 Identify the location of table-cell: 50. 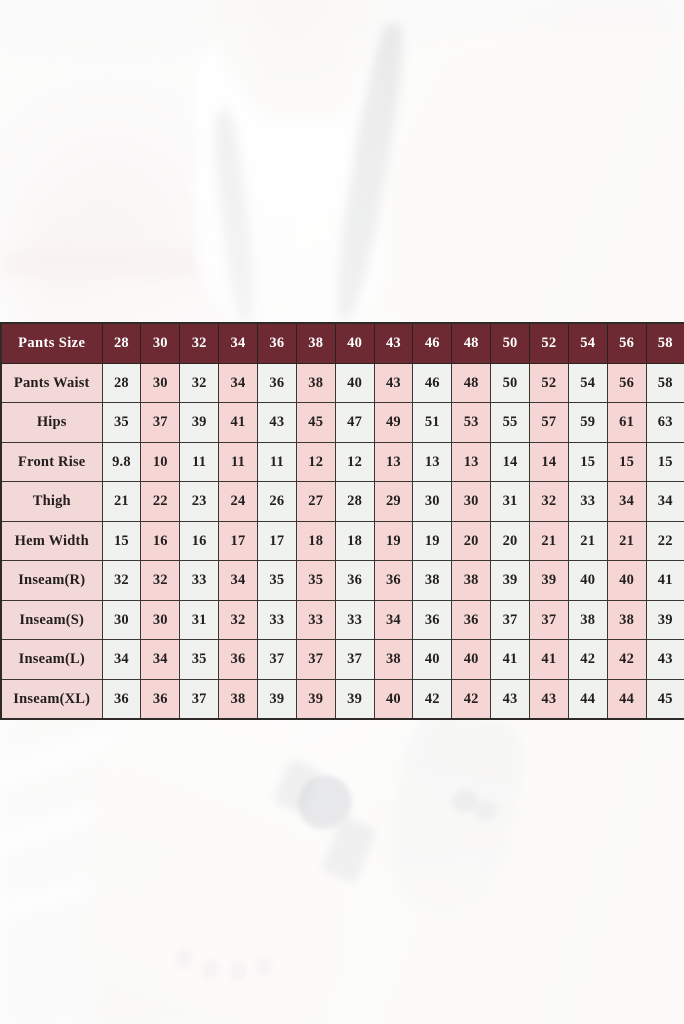
(510, 382).